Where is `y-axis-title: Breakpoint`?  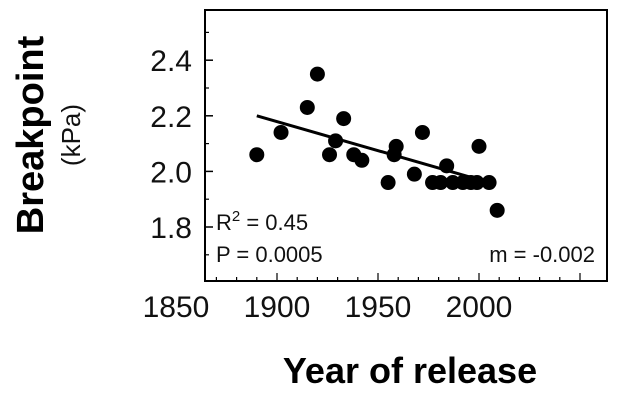 y-axis-title: Breakpoint is located at coordinates (31, 134).